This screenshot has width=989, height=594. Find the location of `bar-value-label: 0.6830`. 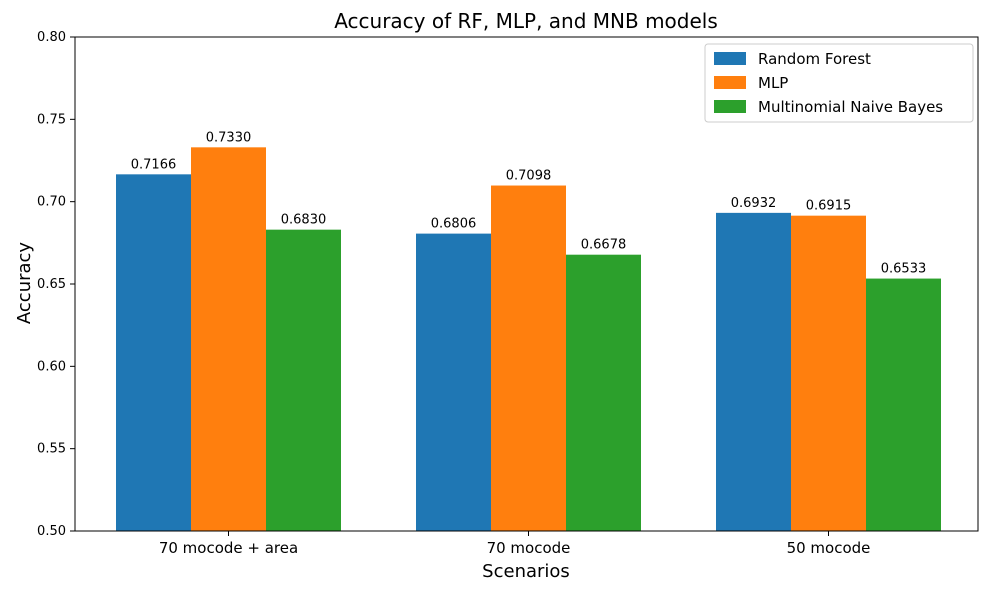

bar-value-label: 0.6830 is located at coordinates (304, 220).